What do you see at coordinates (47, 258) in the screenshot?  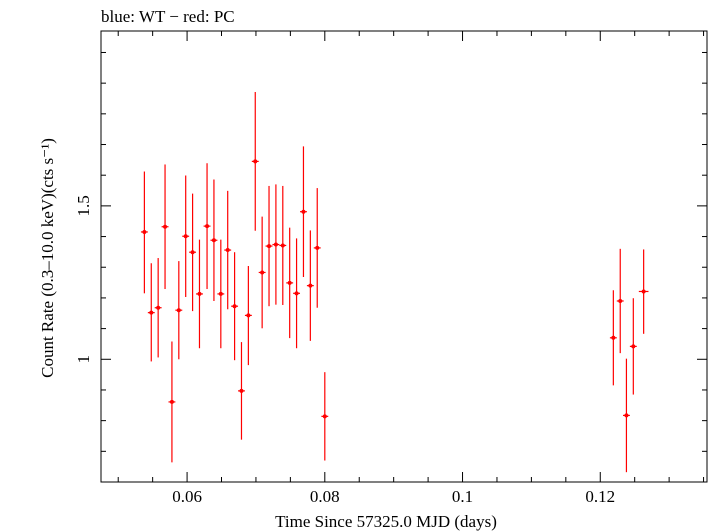 I see `y-axis-label: Count Rate (0.3–10.0 keV)(cts s⁻¹)` at bounding box center [47, 258].